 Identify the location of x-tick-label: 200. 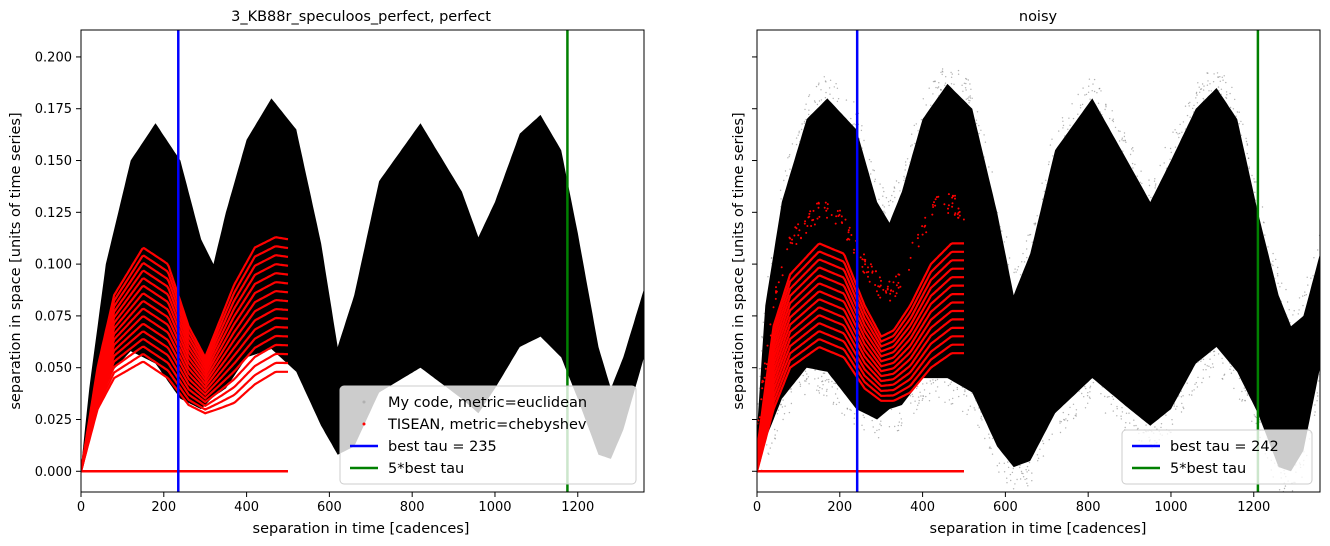
(839, 507).